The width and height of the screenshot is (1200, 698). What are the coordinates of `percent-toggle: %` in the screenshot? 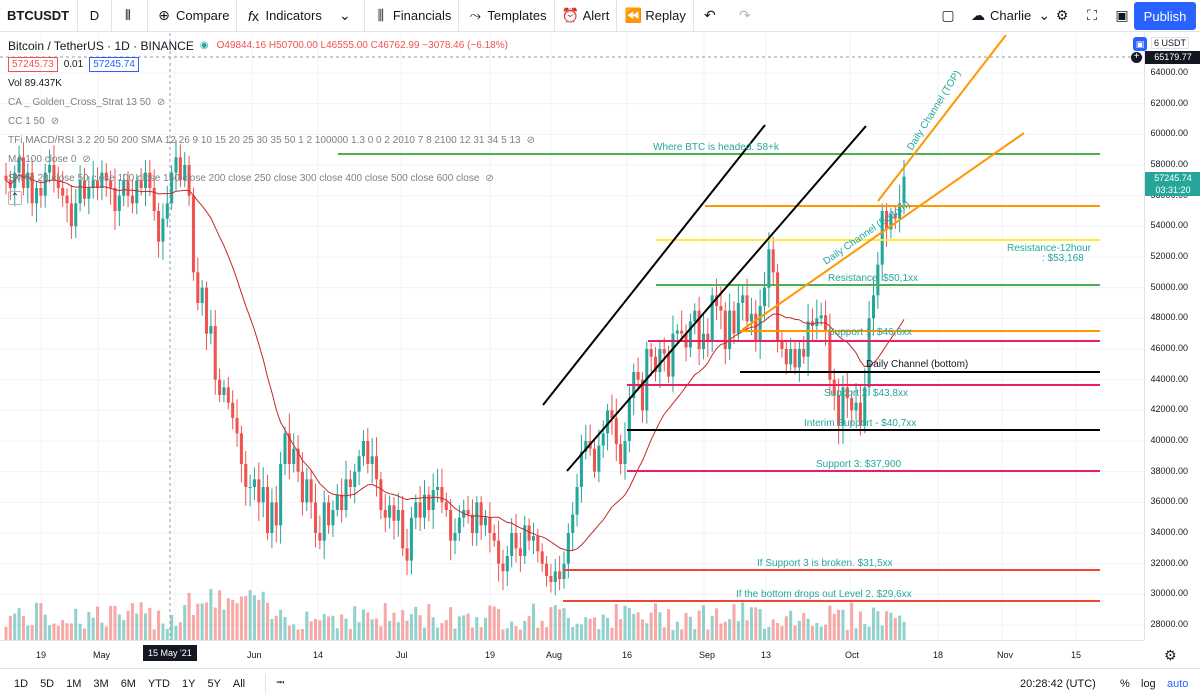 It's located at (1125, 683).